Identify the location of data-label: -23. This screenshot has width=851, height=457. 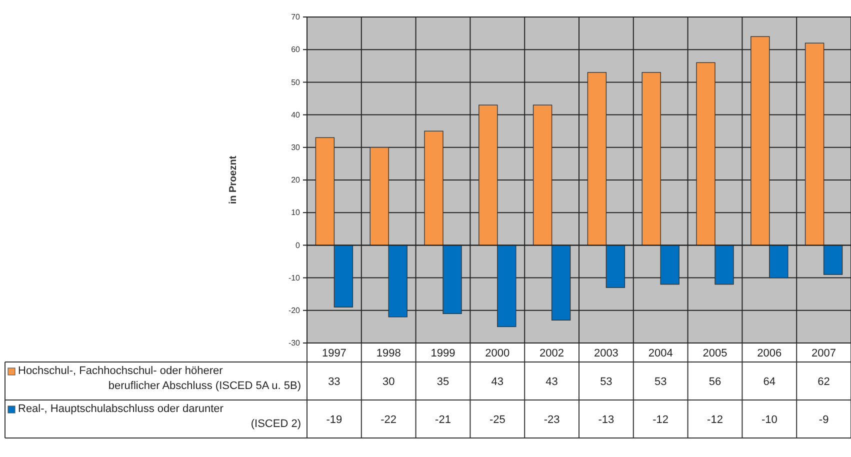
(552, 420).